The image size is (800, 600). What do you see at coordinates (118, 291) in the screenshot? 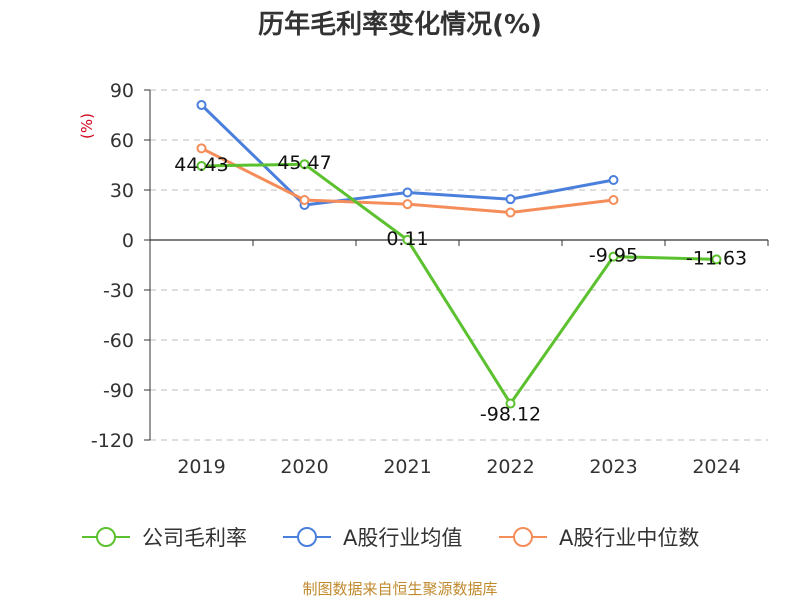
I see `y-tick-label: -30` at bounding box center [118, 291].